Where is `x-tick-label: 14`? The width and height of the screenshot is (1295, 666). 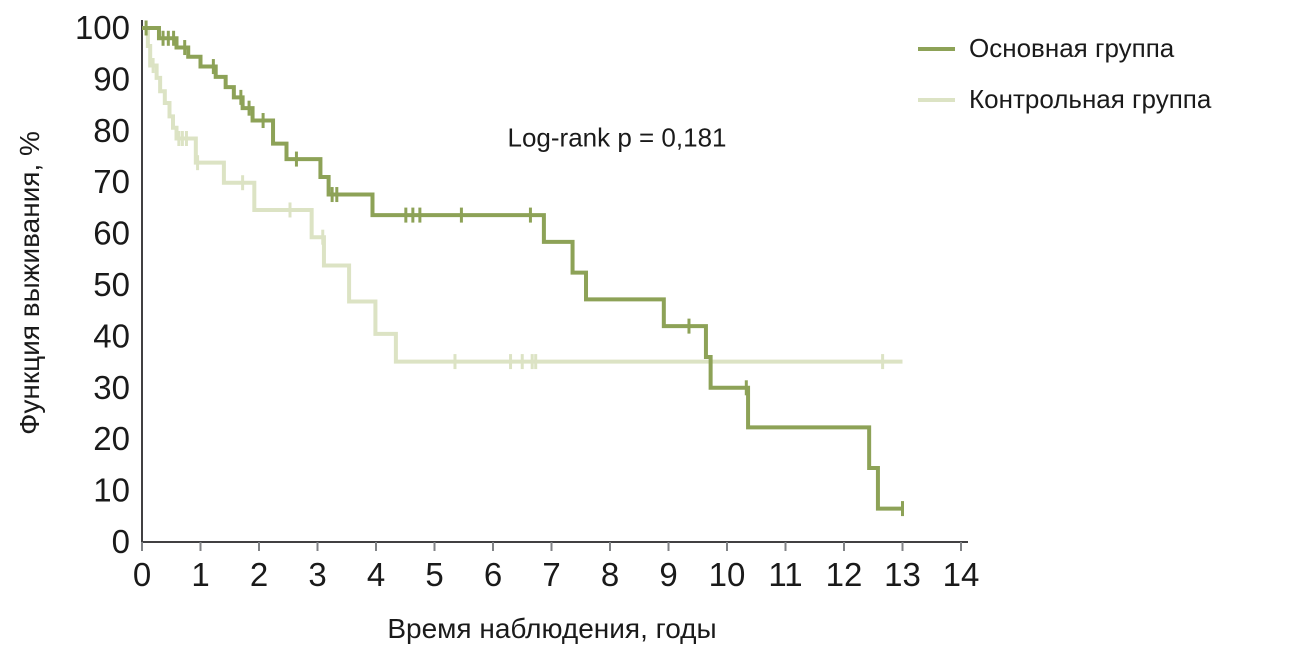 x-tick-label: 14 is located at coordinates (961, 574).